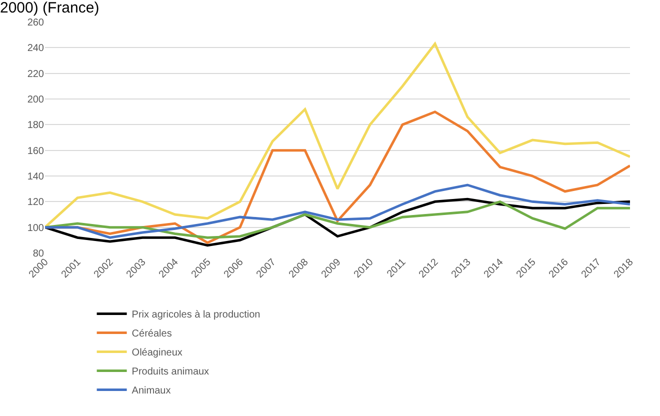 This screenshot has height=416, width=660. What do you see at coordinates (171, 372) in the screenshot?
I see `legend-label: Produits animaux` at bounding box center [171, 372].